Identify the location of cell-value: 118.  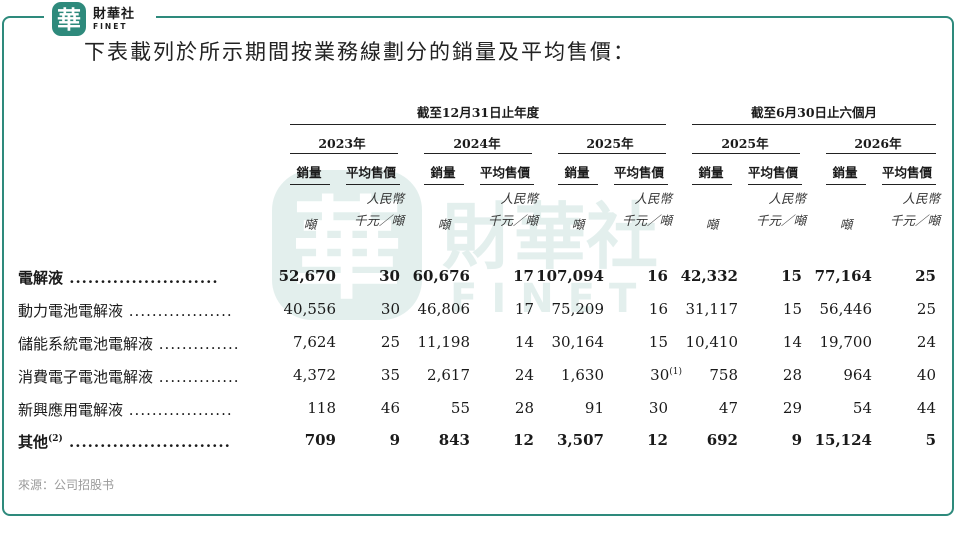
(321, 408).